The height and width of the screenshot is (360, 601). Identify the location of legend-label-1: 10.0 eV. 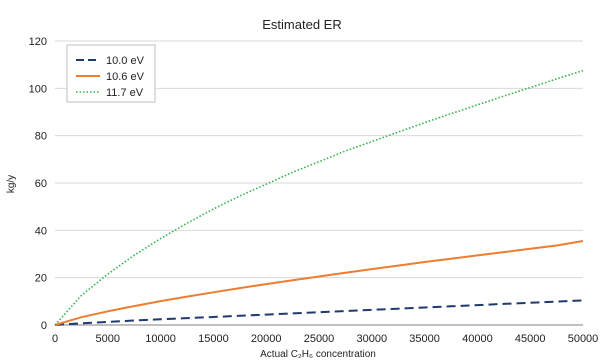
(125, 61).